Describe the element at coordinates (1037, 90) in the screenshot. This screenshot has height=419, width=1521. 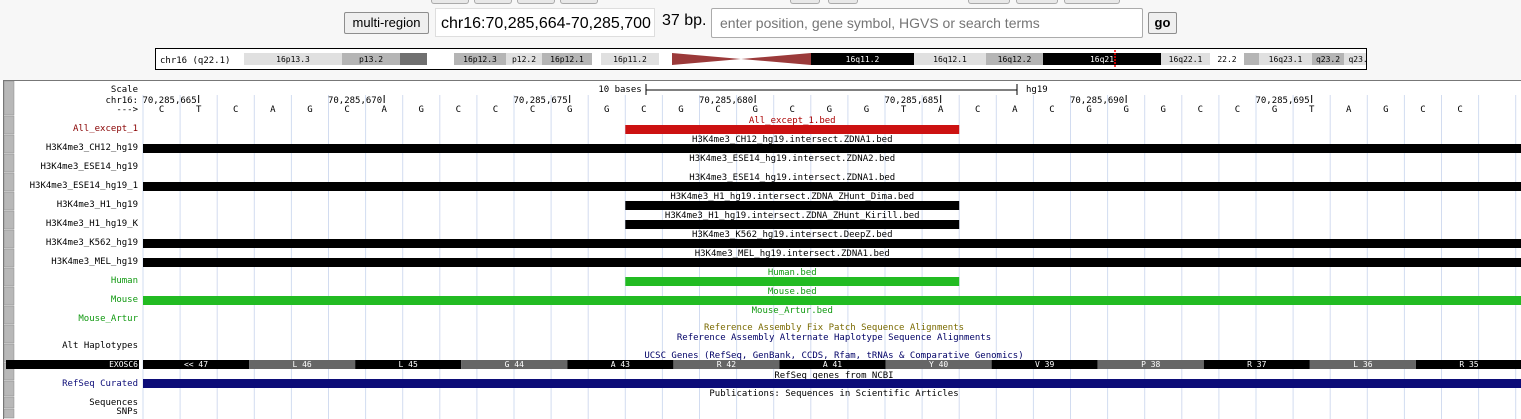
I see `assembly-label: hg19` at that location.